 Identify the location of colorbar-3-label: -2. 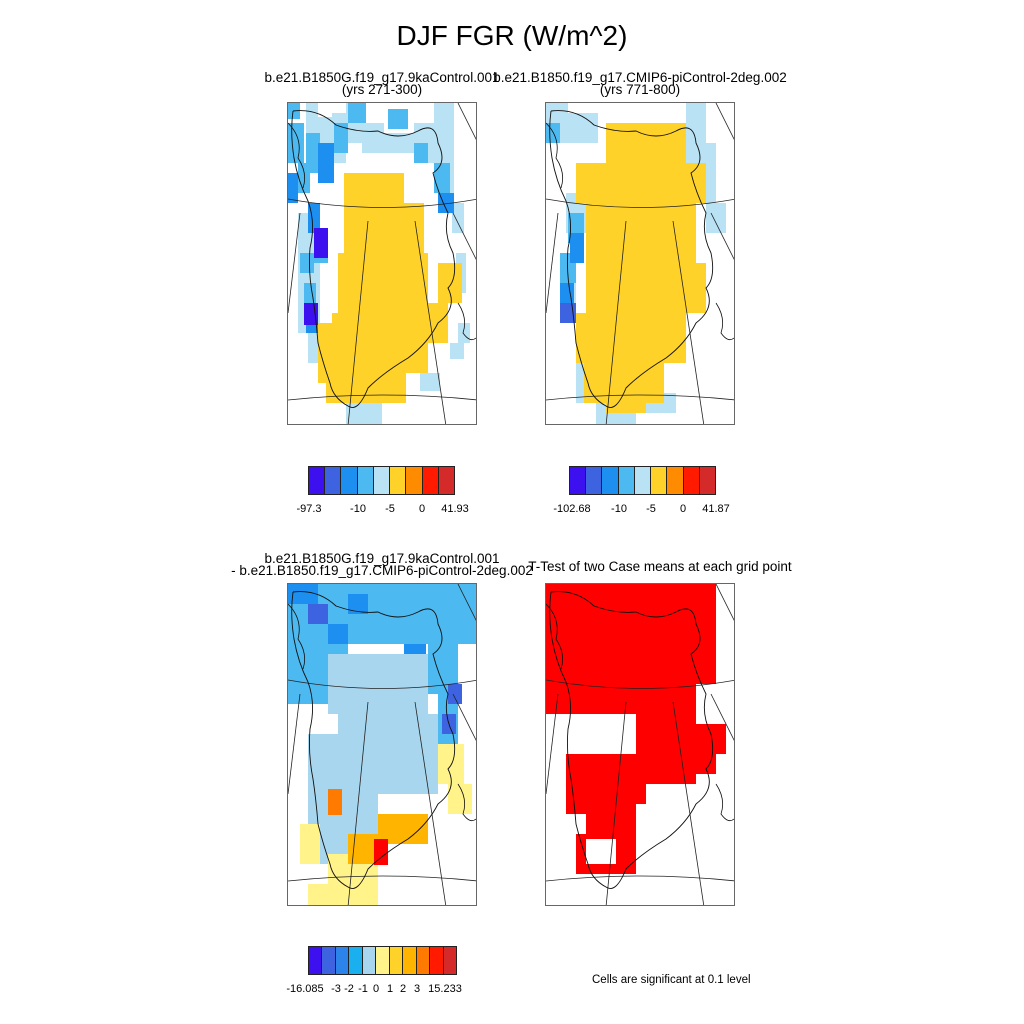
(349, 989).